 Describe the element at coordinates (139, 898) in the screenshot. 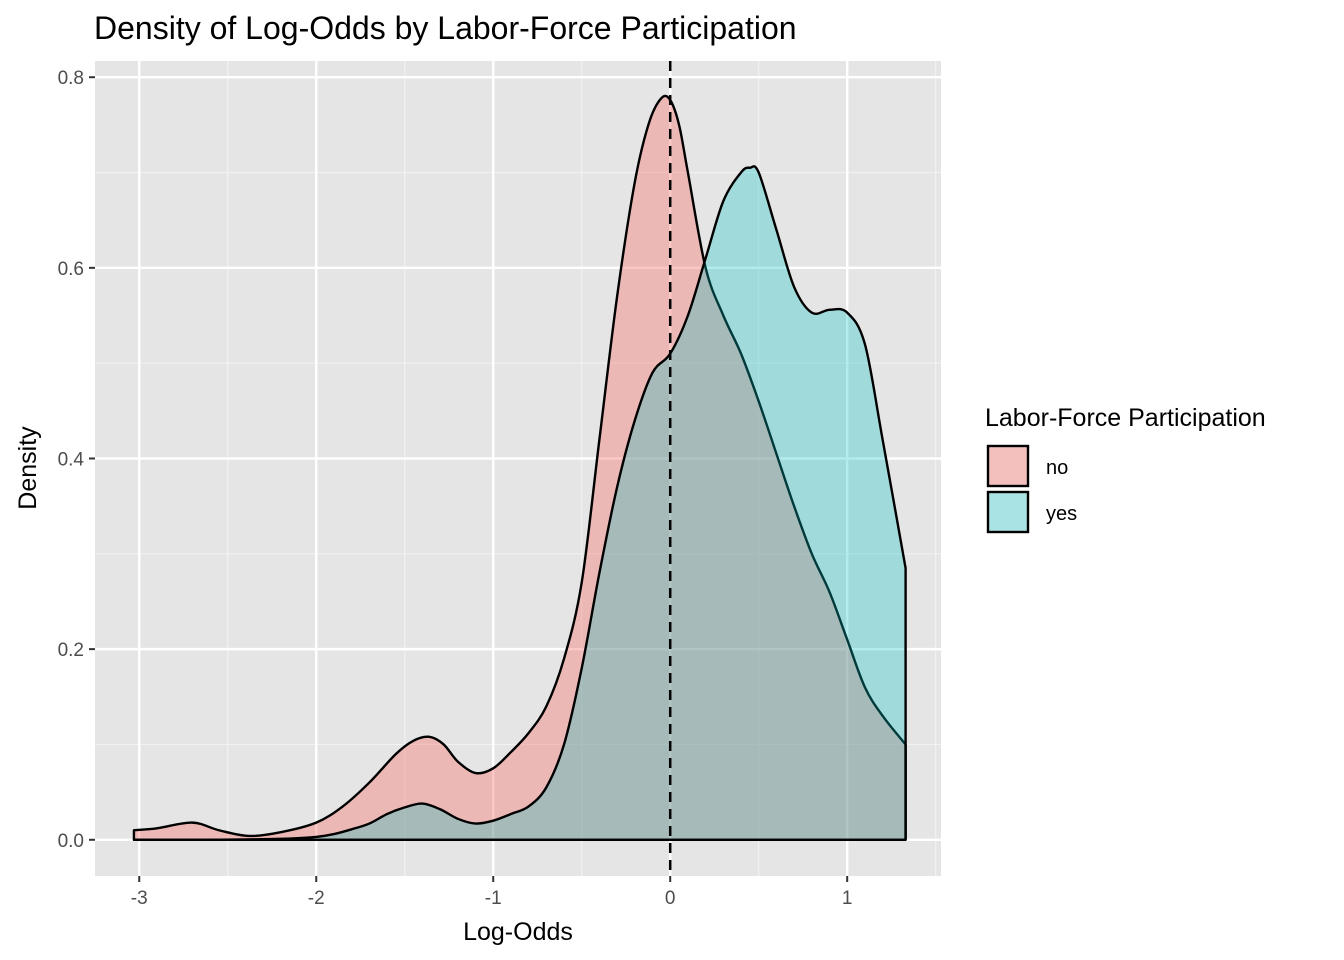

I see `x-tick-label: -3` at that location.